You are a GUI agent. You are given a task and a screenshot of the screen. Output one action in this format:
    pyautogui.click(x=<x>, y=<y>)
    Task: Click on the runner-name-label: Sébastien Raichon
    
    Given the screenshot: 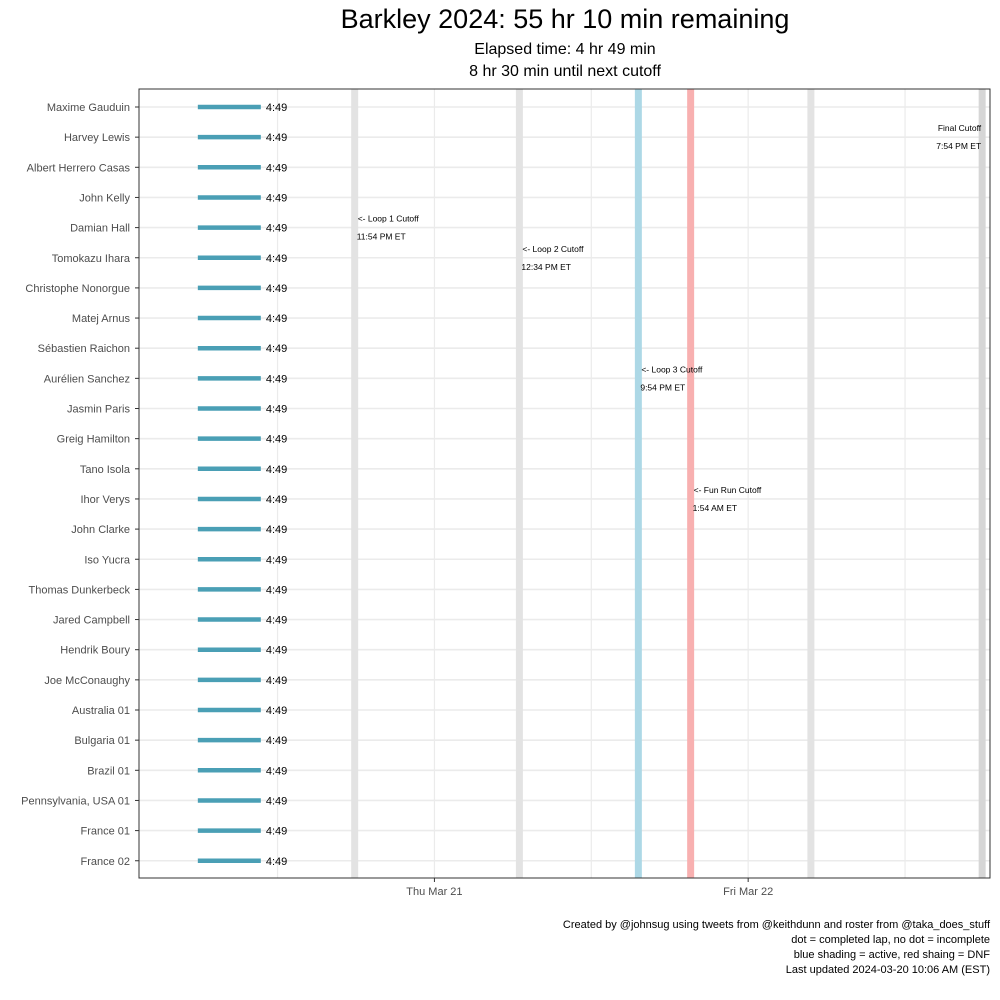 What is the action you would take?
    pyautogui.click(x=84, y=349)
    